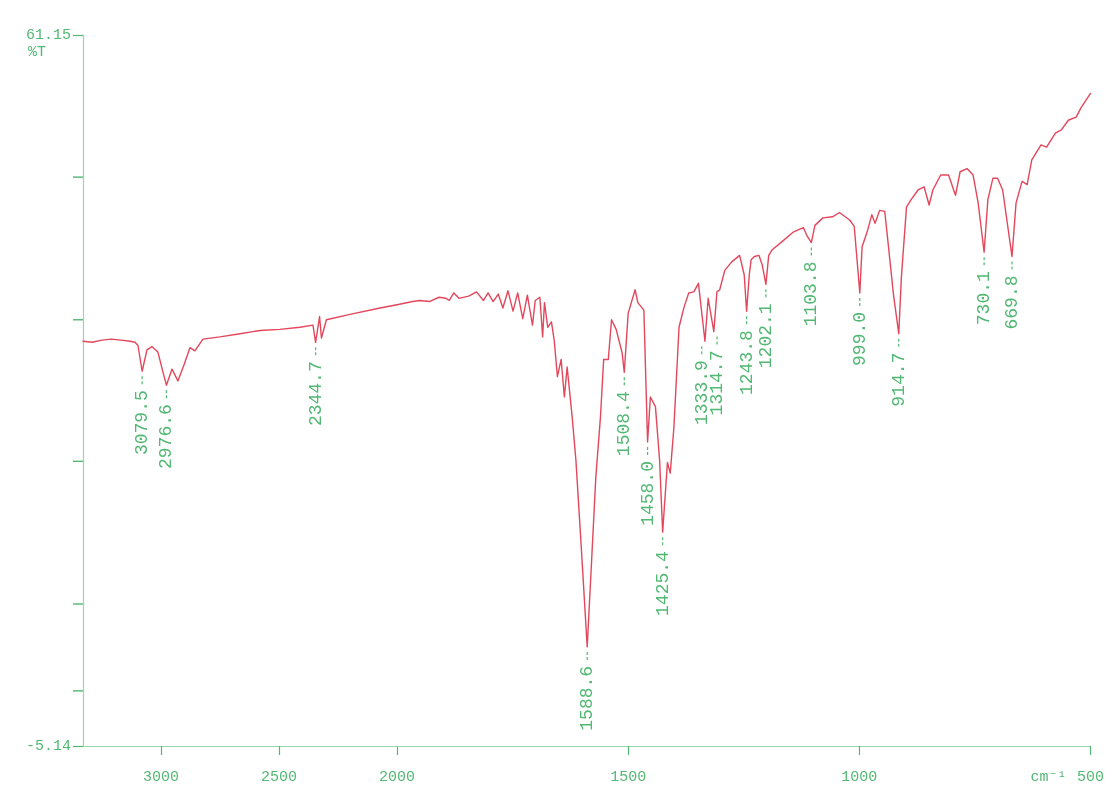 The width and height of the screenshot is (1107, 789). I want to click on annotation: 1425.4, so click(662, 583).